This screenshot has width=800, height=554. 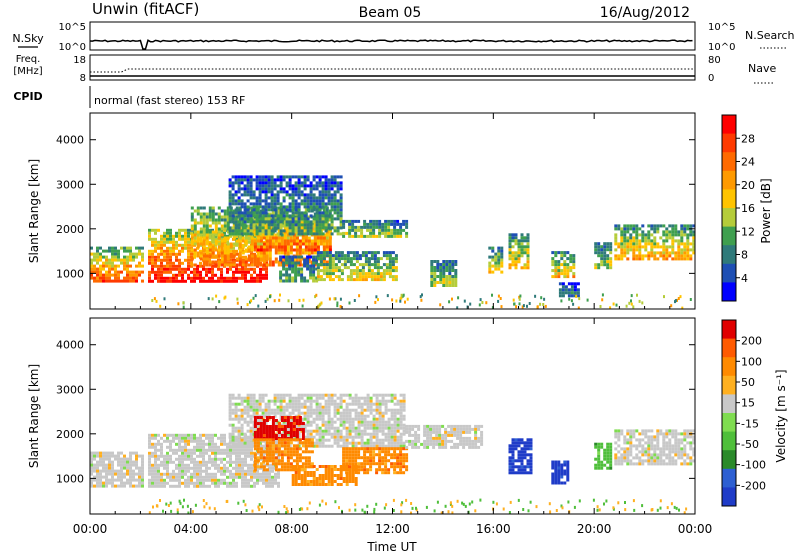 What do you see at coordinates (169, 100) in the screenshot?
I see `cpid-value: normal (fast stereo) 153 RF` at bounding box center [169, 100].